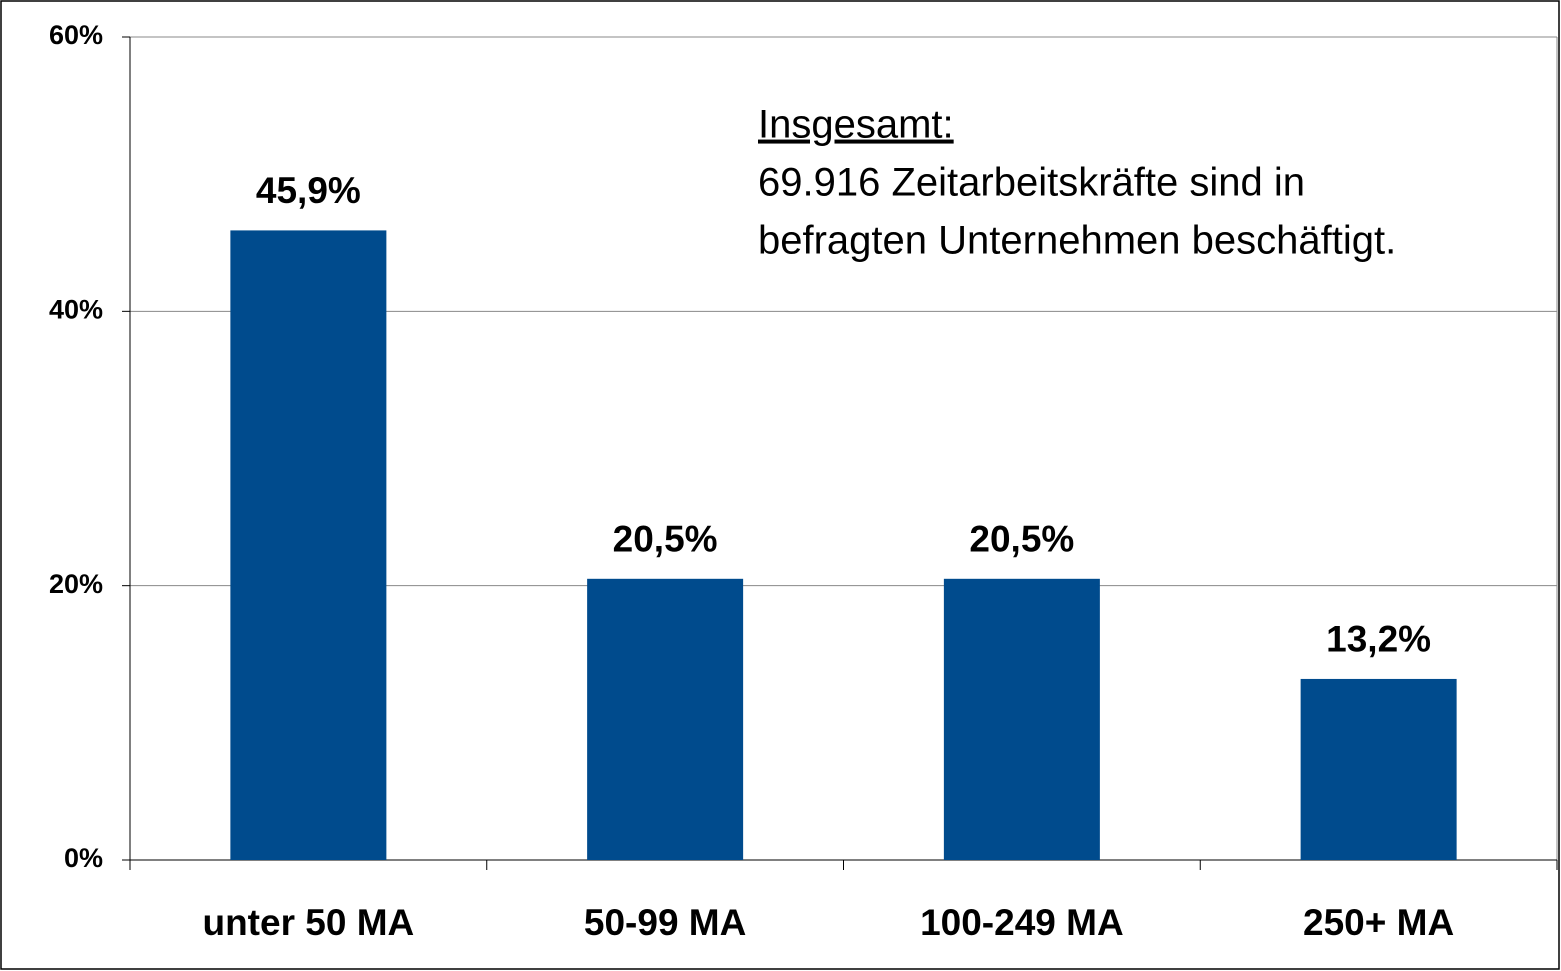 This screenshot has height=971, width=1561. Describe the element at coordinates (1022, 922) in the screenshot. I see `x-tick-label: 100-249 MA` at that location.